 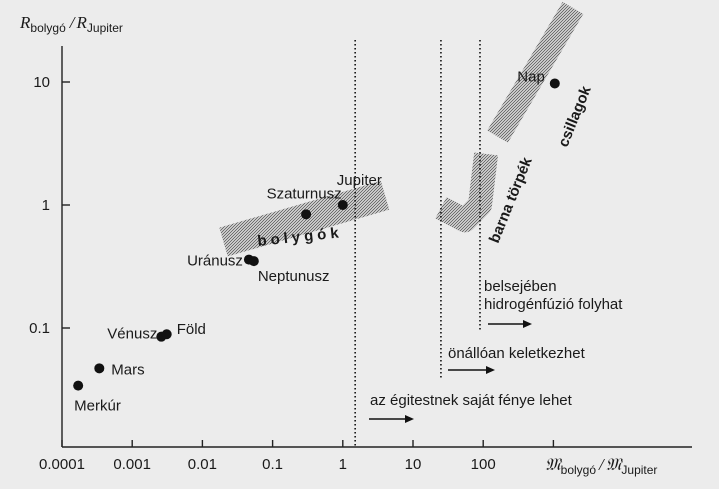 What do you see at coordinates (46, 205) in the screenshot?
I see `y-tick-label: 1` at bounding box center [46, 205].